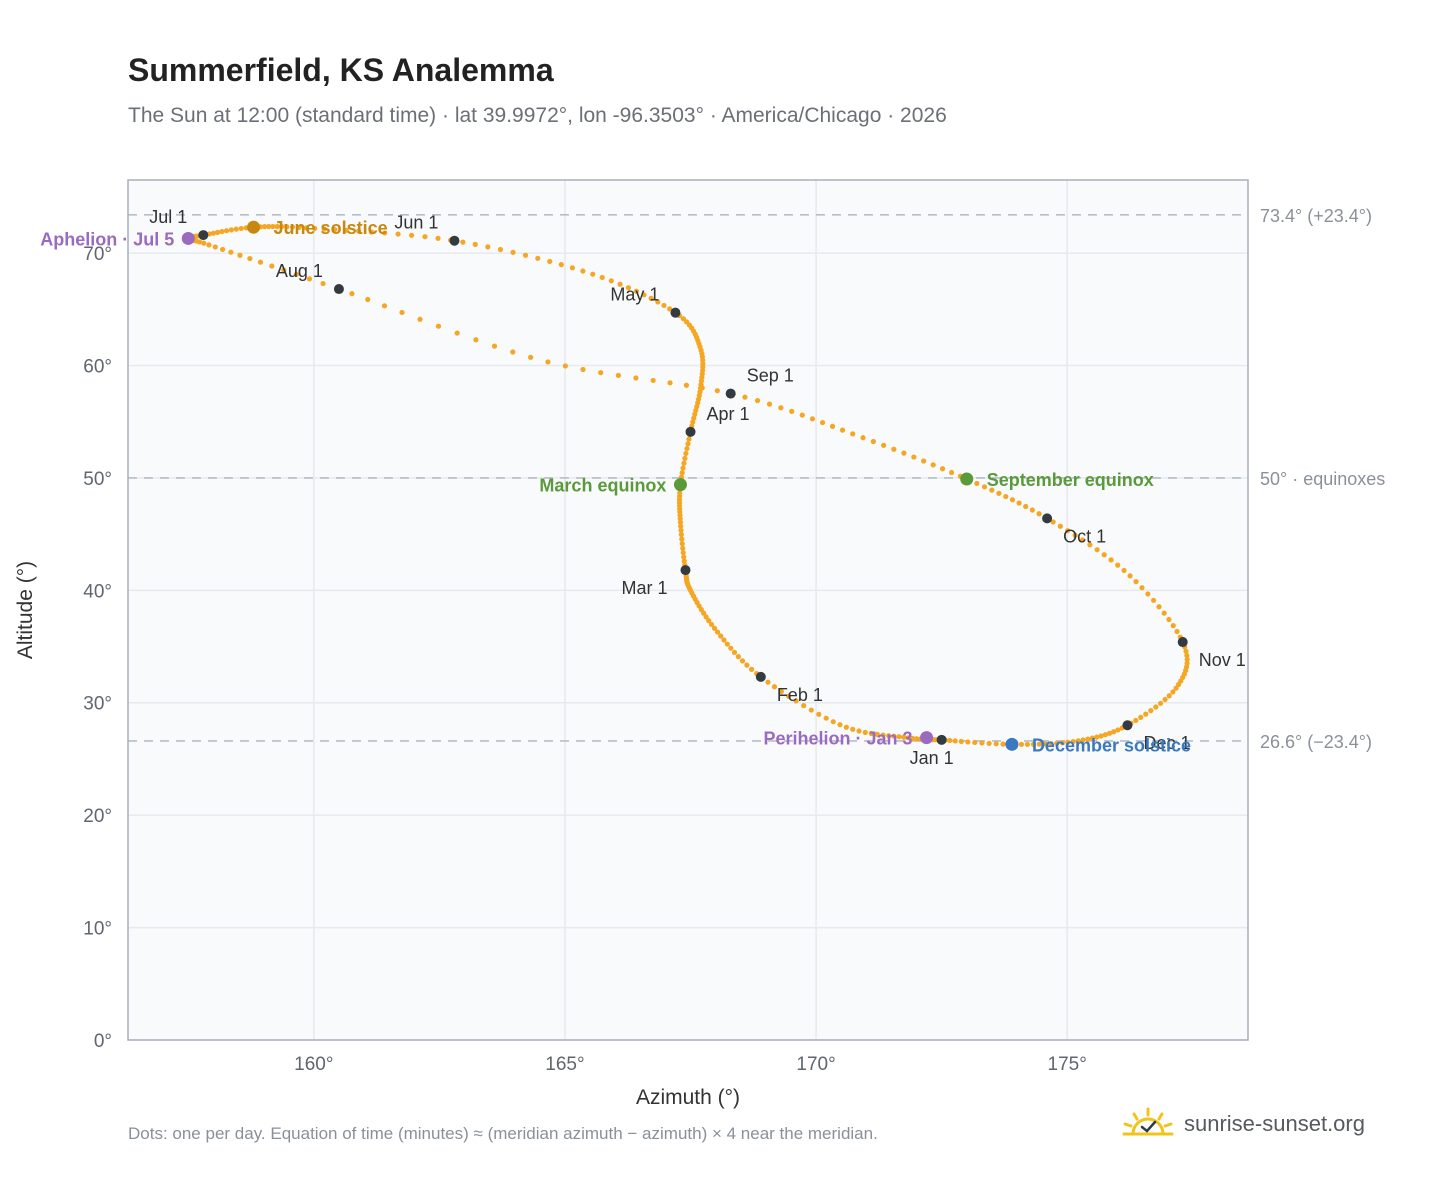  I want to click on y-tick-label: 0°, so click(103, 1041).